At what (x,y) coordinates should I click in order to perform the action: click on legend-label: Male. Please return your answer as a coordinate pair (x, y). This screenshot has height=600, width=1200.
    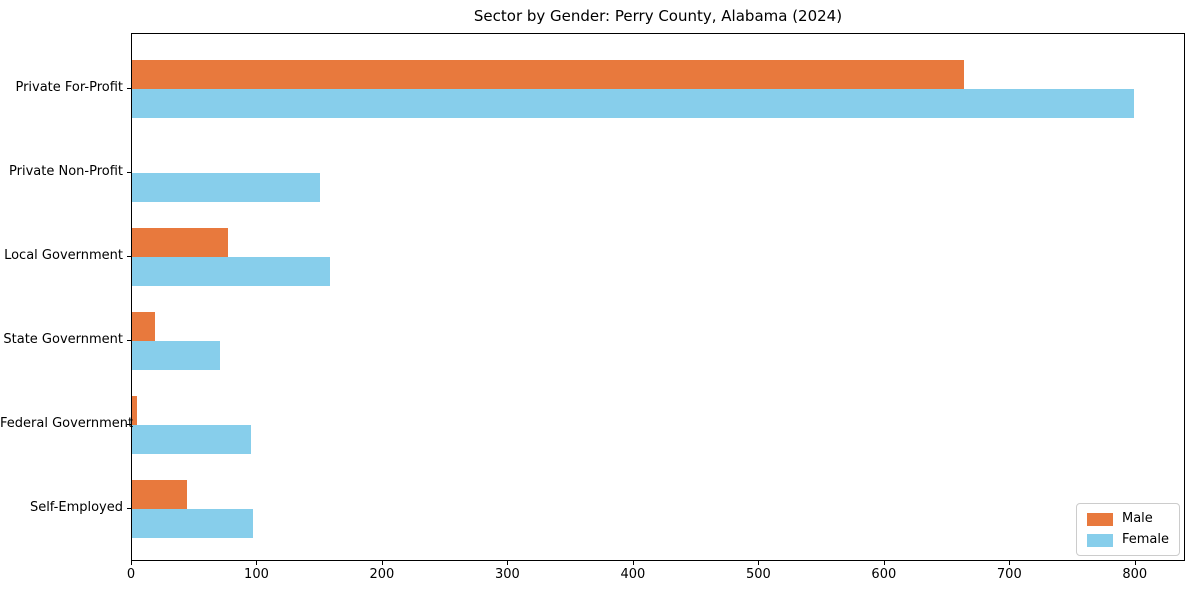
    Looking at the image, I should click on (1137, 518).